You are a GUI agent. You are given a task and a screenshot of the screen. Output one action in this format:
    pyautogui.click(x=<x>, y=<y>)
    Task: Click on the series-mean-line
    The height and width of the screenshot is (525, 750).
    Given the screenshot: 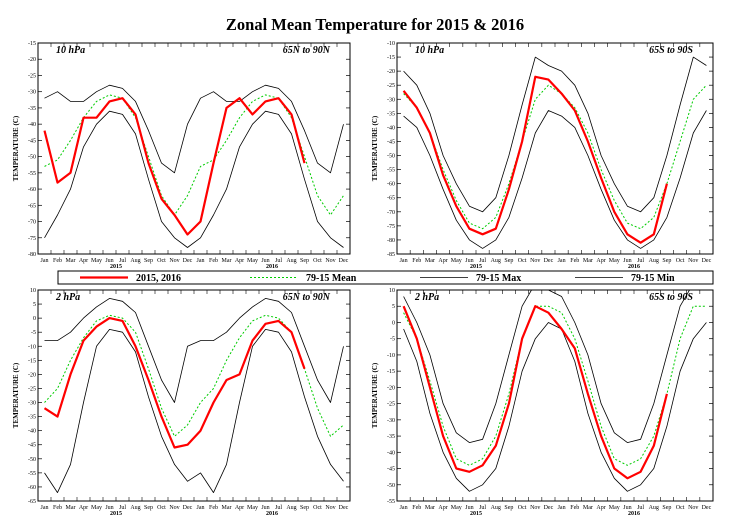 What is the action you would take?
    pyautogui.click(x=555, y=157)
    